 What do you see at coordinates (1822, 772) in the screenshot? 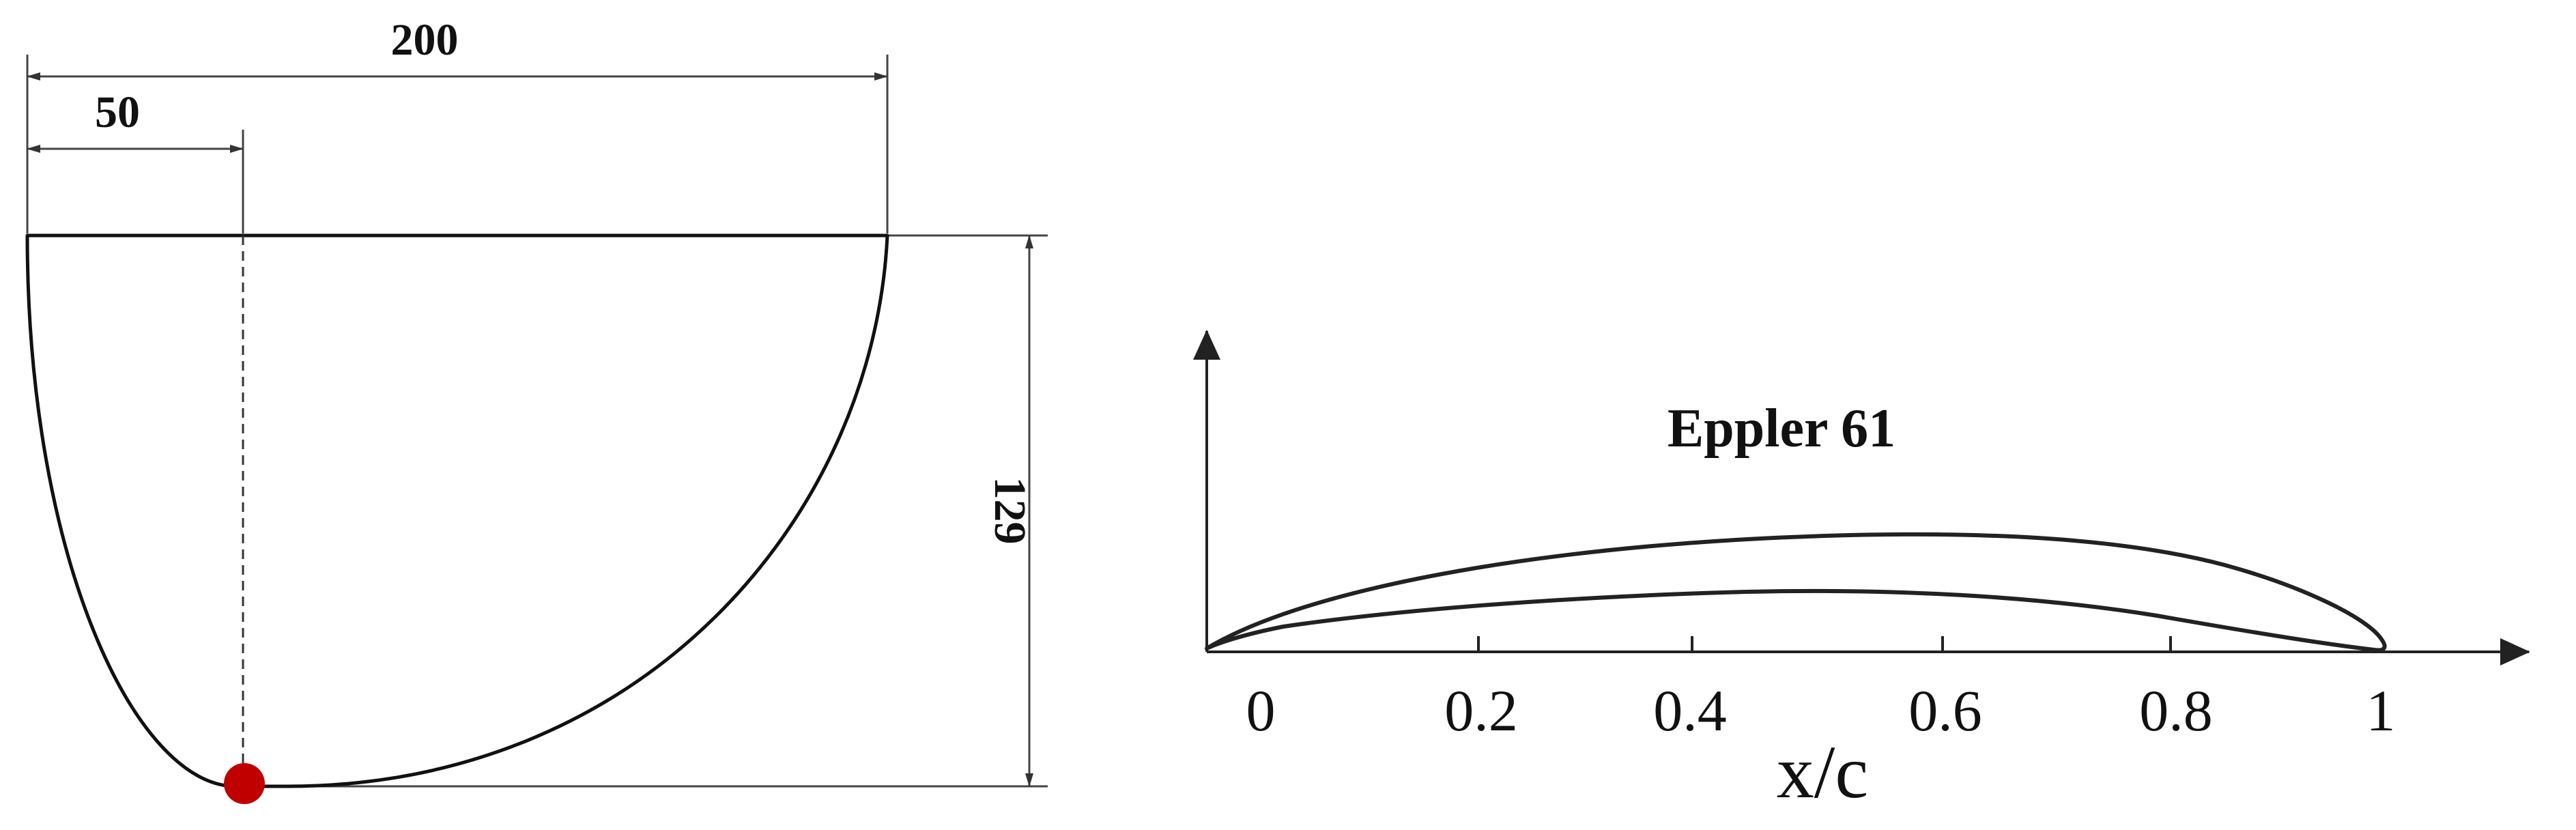
I see `x-axis-label: x/c` at bounding box center [1822, 772].